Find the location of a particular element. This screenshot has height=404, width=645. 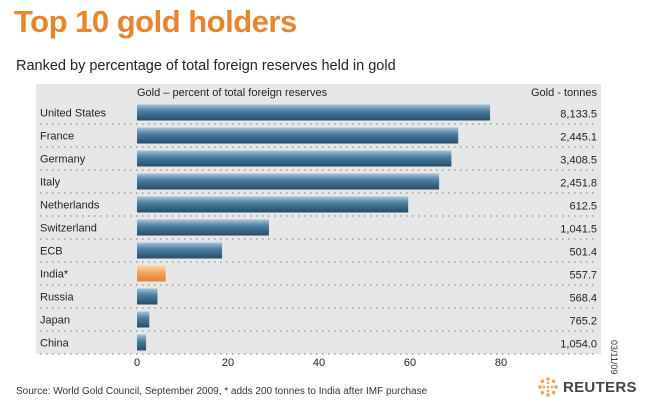

x-tick-label: 20 is located at coordinates (228, 363).